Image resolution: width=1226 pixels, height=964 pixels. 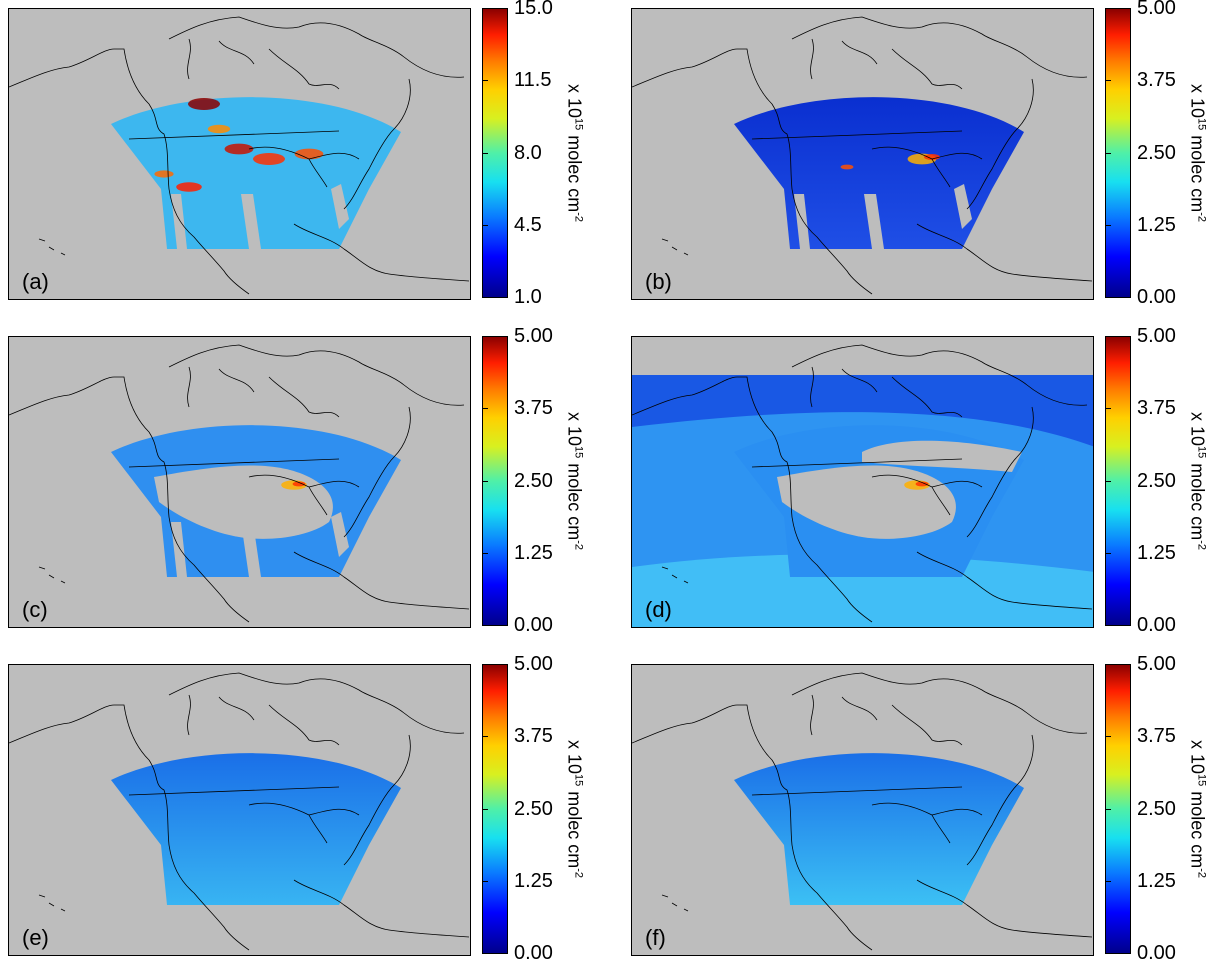 What do you see at coordinates (533, 9) in the screenshot?
I see `colorbar-tick-label: 15.0` at bounding box center [533, 9].